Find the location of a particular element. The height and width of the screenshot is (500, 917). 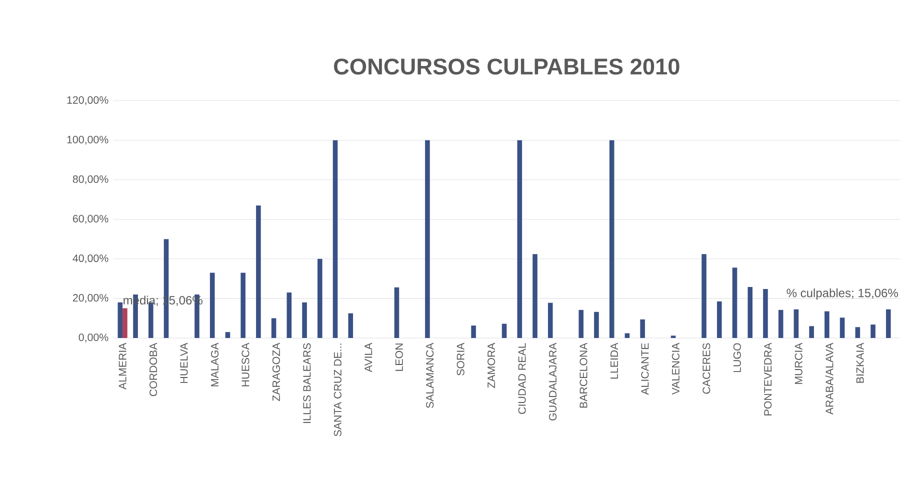

x-tick-label: LLEIDA is located at coordinates (614, 360).